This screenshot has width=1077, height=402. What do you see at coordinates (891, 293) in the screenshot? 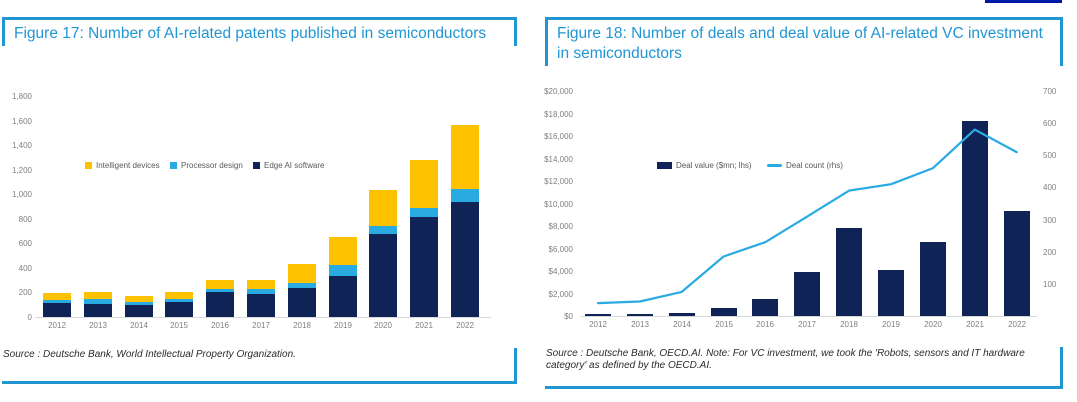
I see `deal-value-bar-2019` at bounding box center [891, 293].